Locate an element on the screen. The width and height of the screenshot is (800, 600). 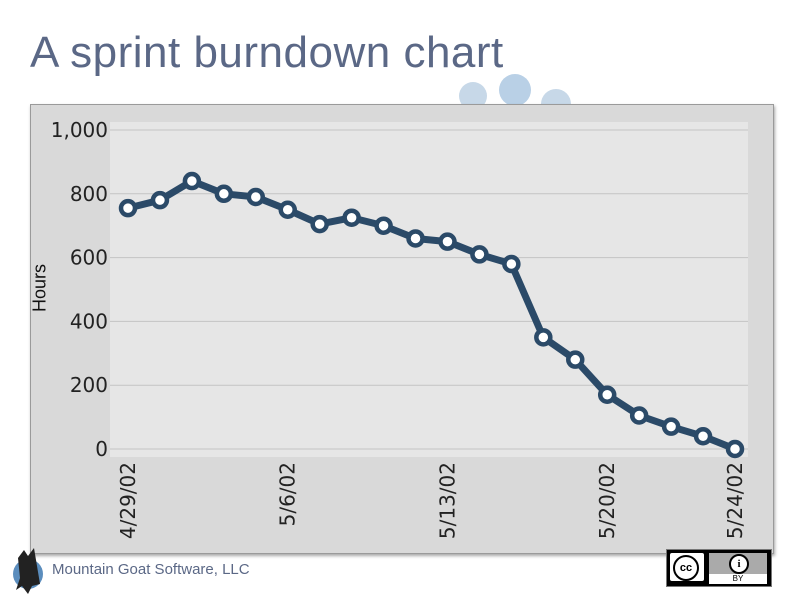
x-tick-label: 5/24/02 is located at coordinates (735, 500).